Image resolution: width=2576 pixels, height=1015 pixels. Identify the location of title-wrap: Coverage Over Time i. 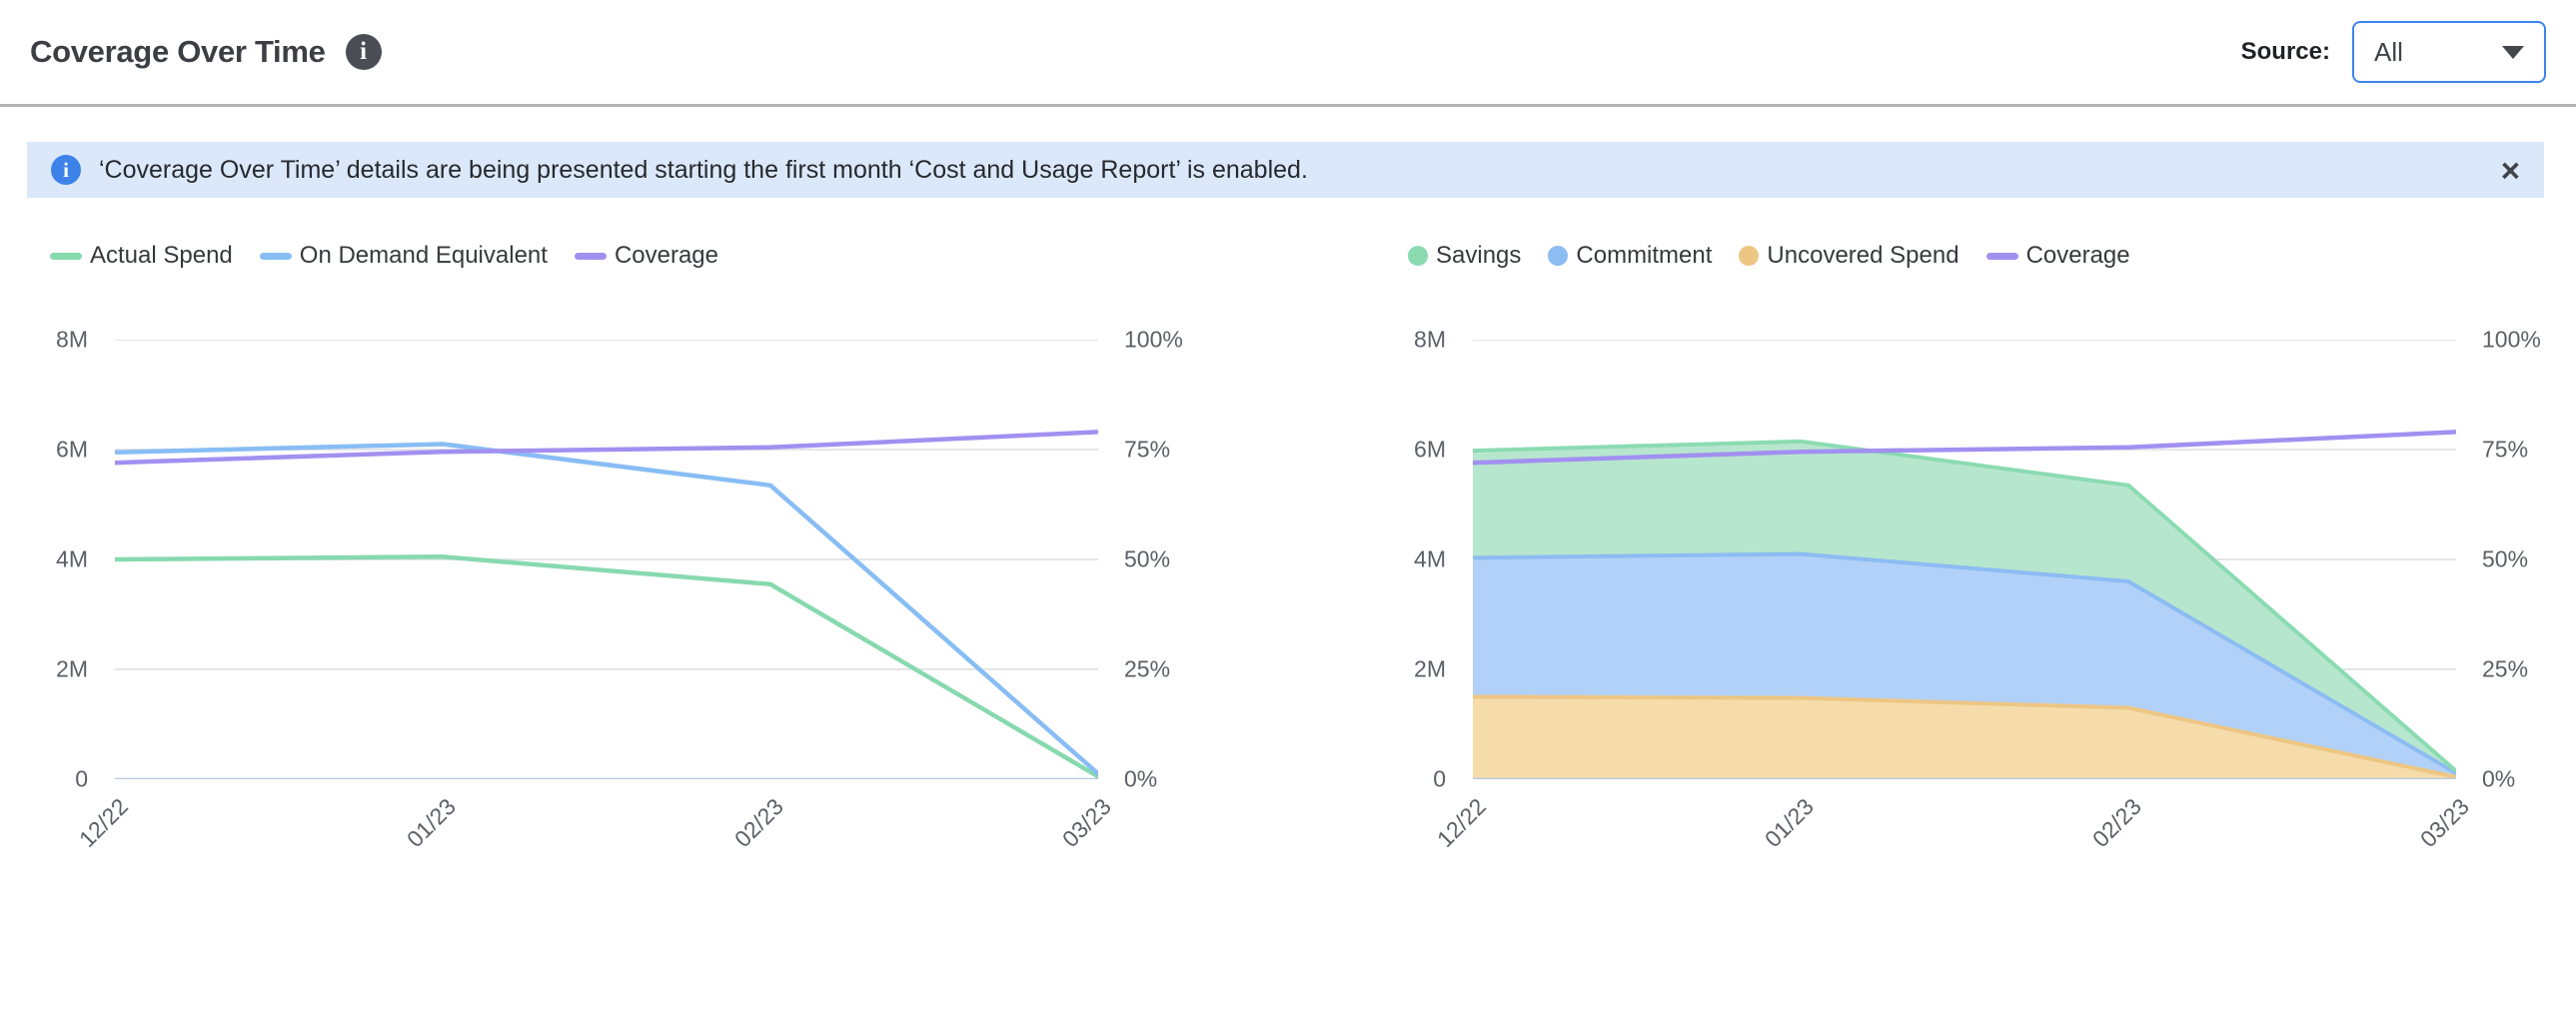
(206, 52).